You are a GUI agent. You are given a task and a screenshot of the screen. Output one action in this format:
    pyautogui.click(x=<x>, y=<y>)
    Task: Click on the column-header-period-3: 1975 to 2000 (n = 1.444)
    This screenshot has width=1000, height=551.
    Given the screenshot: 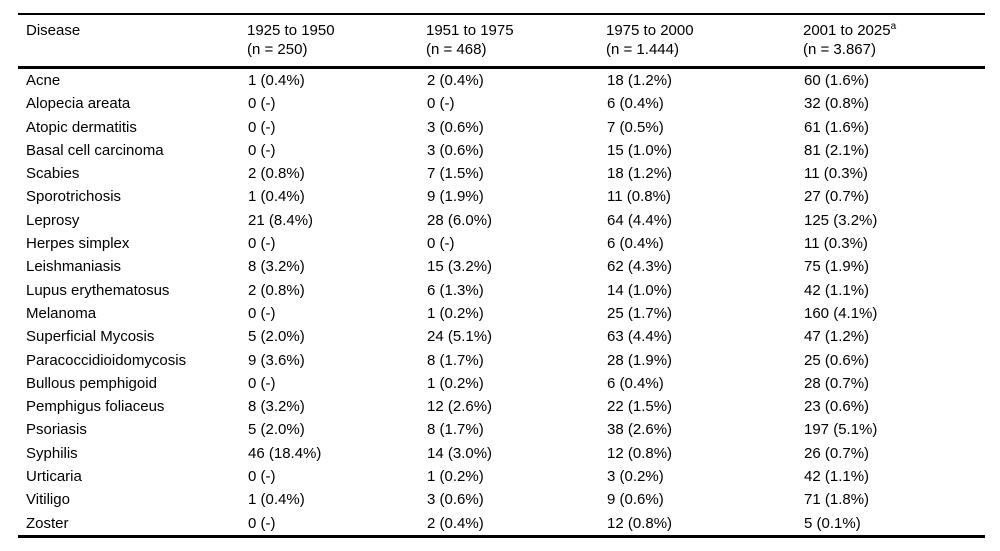 What is the action you would take?
    pyautogui.click(x=704, y=41)
    